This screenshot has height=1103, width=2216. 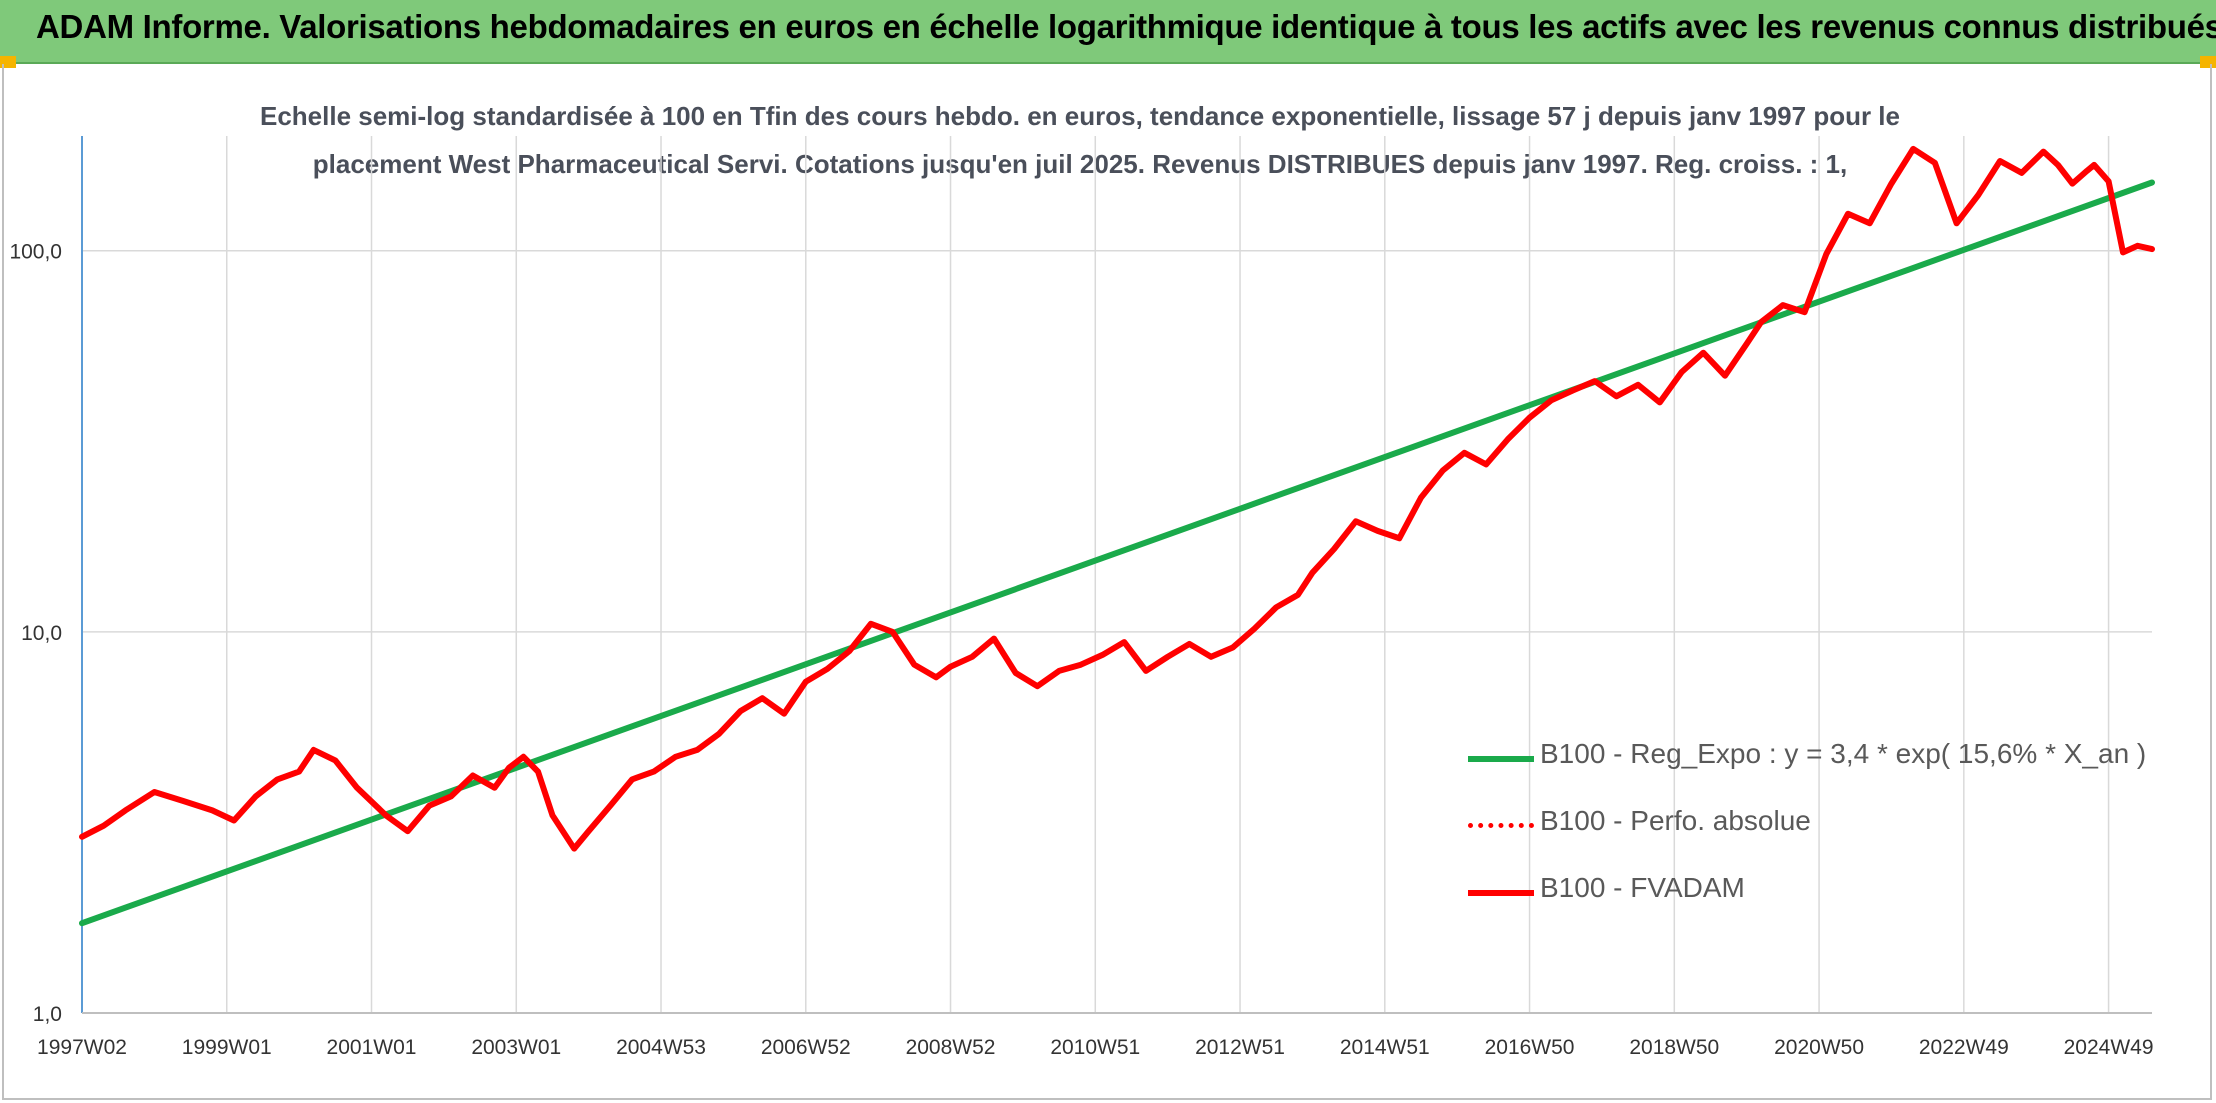 I want to click on x-tick-label: 2004W53, so click(x=661, y=1047).